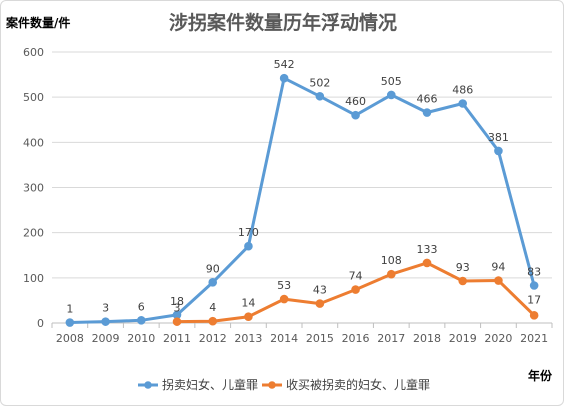 The image size is (566, 408). I want to click on data-label: 18, so click(177, 301).